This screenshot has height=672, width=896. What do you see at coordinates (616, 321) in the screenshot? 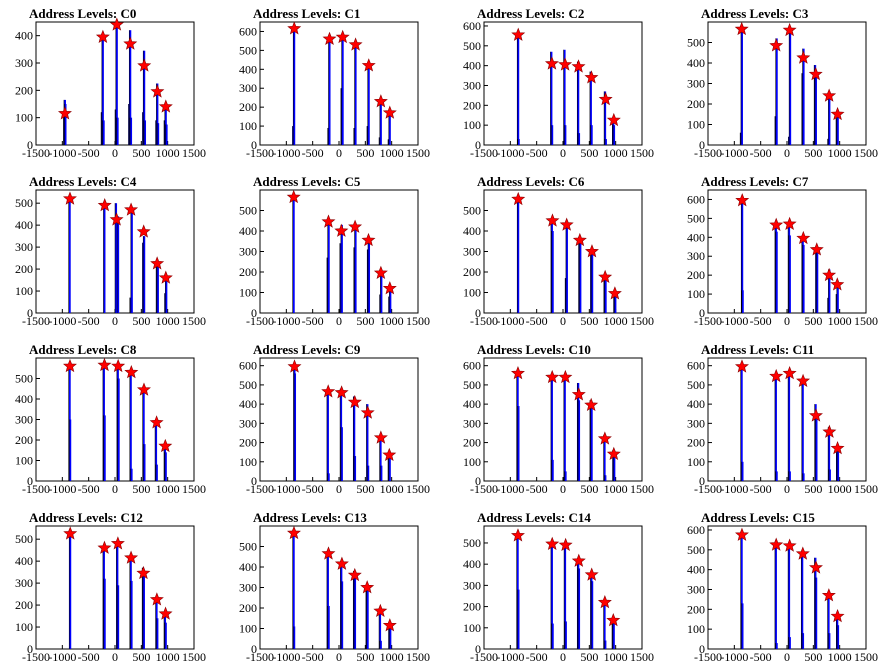
I see `x-tick-label: 1000` at bounding box center [616, 321].